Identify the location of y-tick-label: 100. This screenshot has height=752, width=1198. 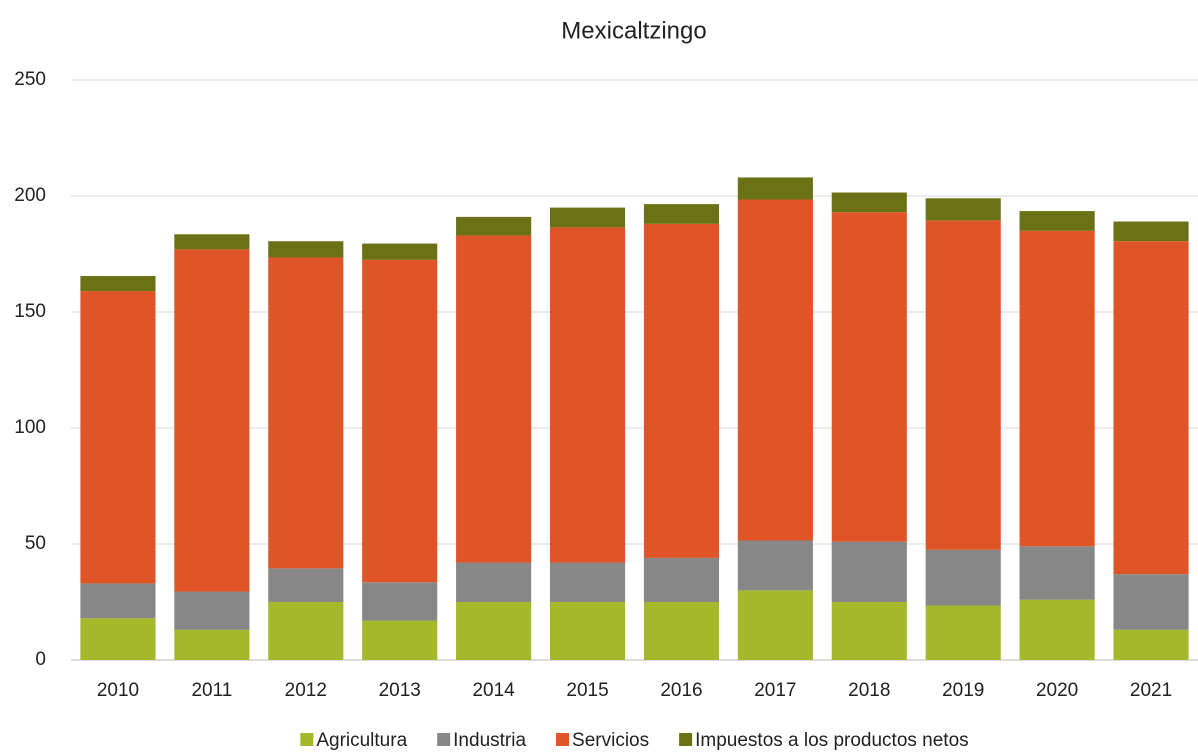
(30, 427).